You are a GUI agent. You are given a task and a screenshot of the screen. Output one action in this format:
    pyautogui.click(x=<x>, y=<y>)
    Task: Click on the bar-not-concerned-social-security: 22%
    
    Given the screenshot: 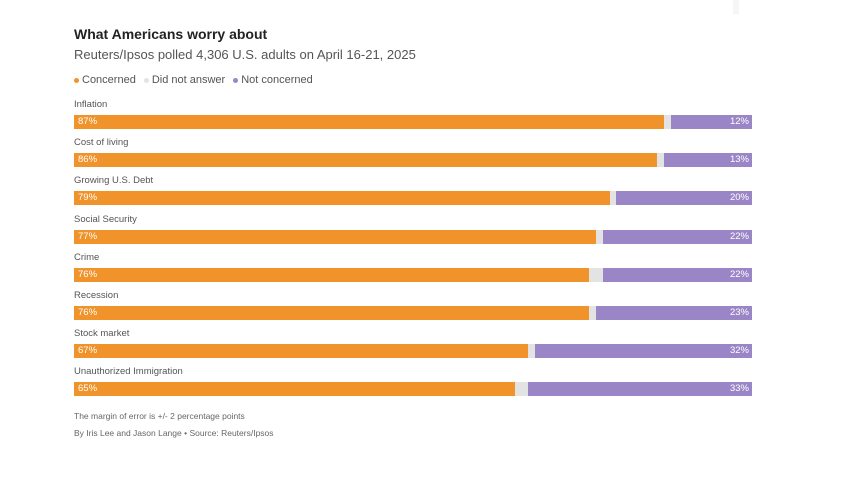 What is the action you would take?
    pyautogui.click(x=677, y=236)
    